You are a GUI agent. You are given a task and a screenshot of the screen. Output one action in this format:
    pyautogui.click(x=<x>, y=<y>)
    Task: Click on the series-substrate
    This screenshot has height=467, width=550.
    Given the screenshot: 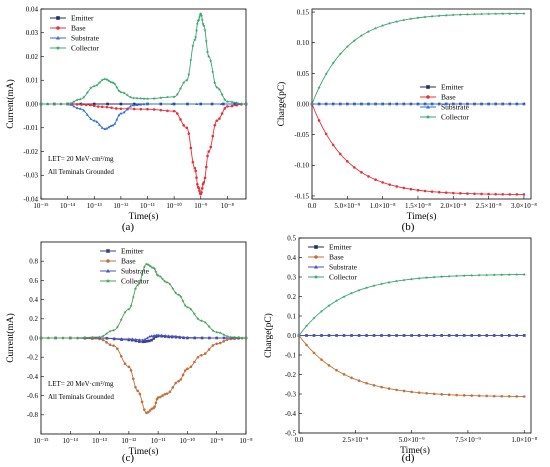 What is the action you would take?
    pyautogui.click(x=418, y=104)
    